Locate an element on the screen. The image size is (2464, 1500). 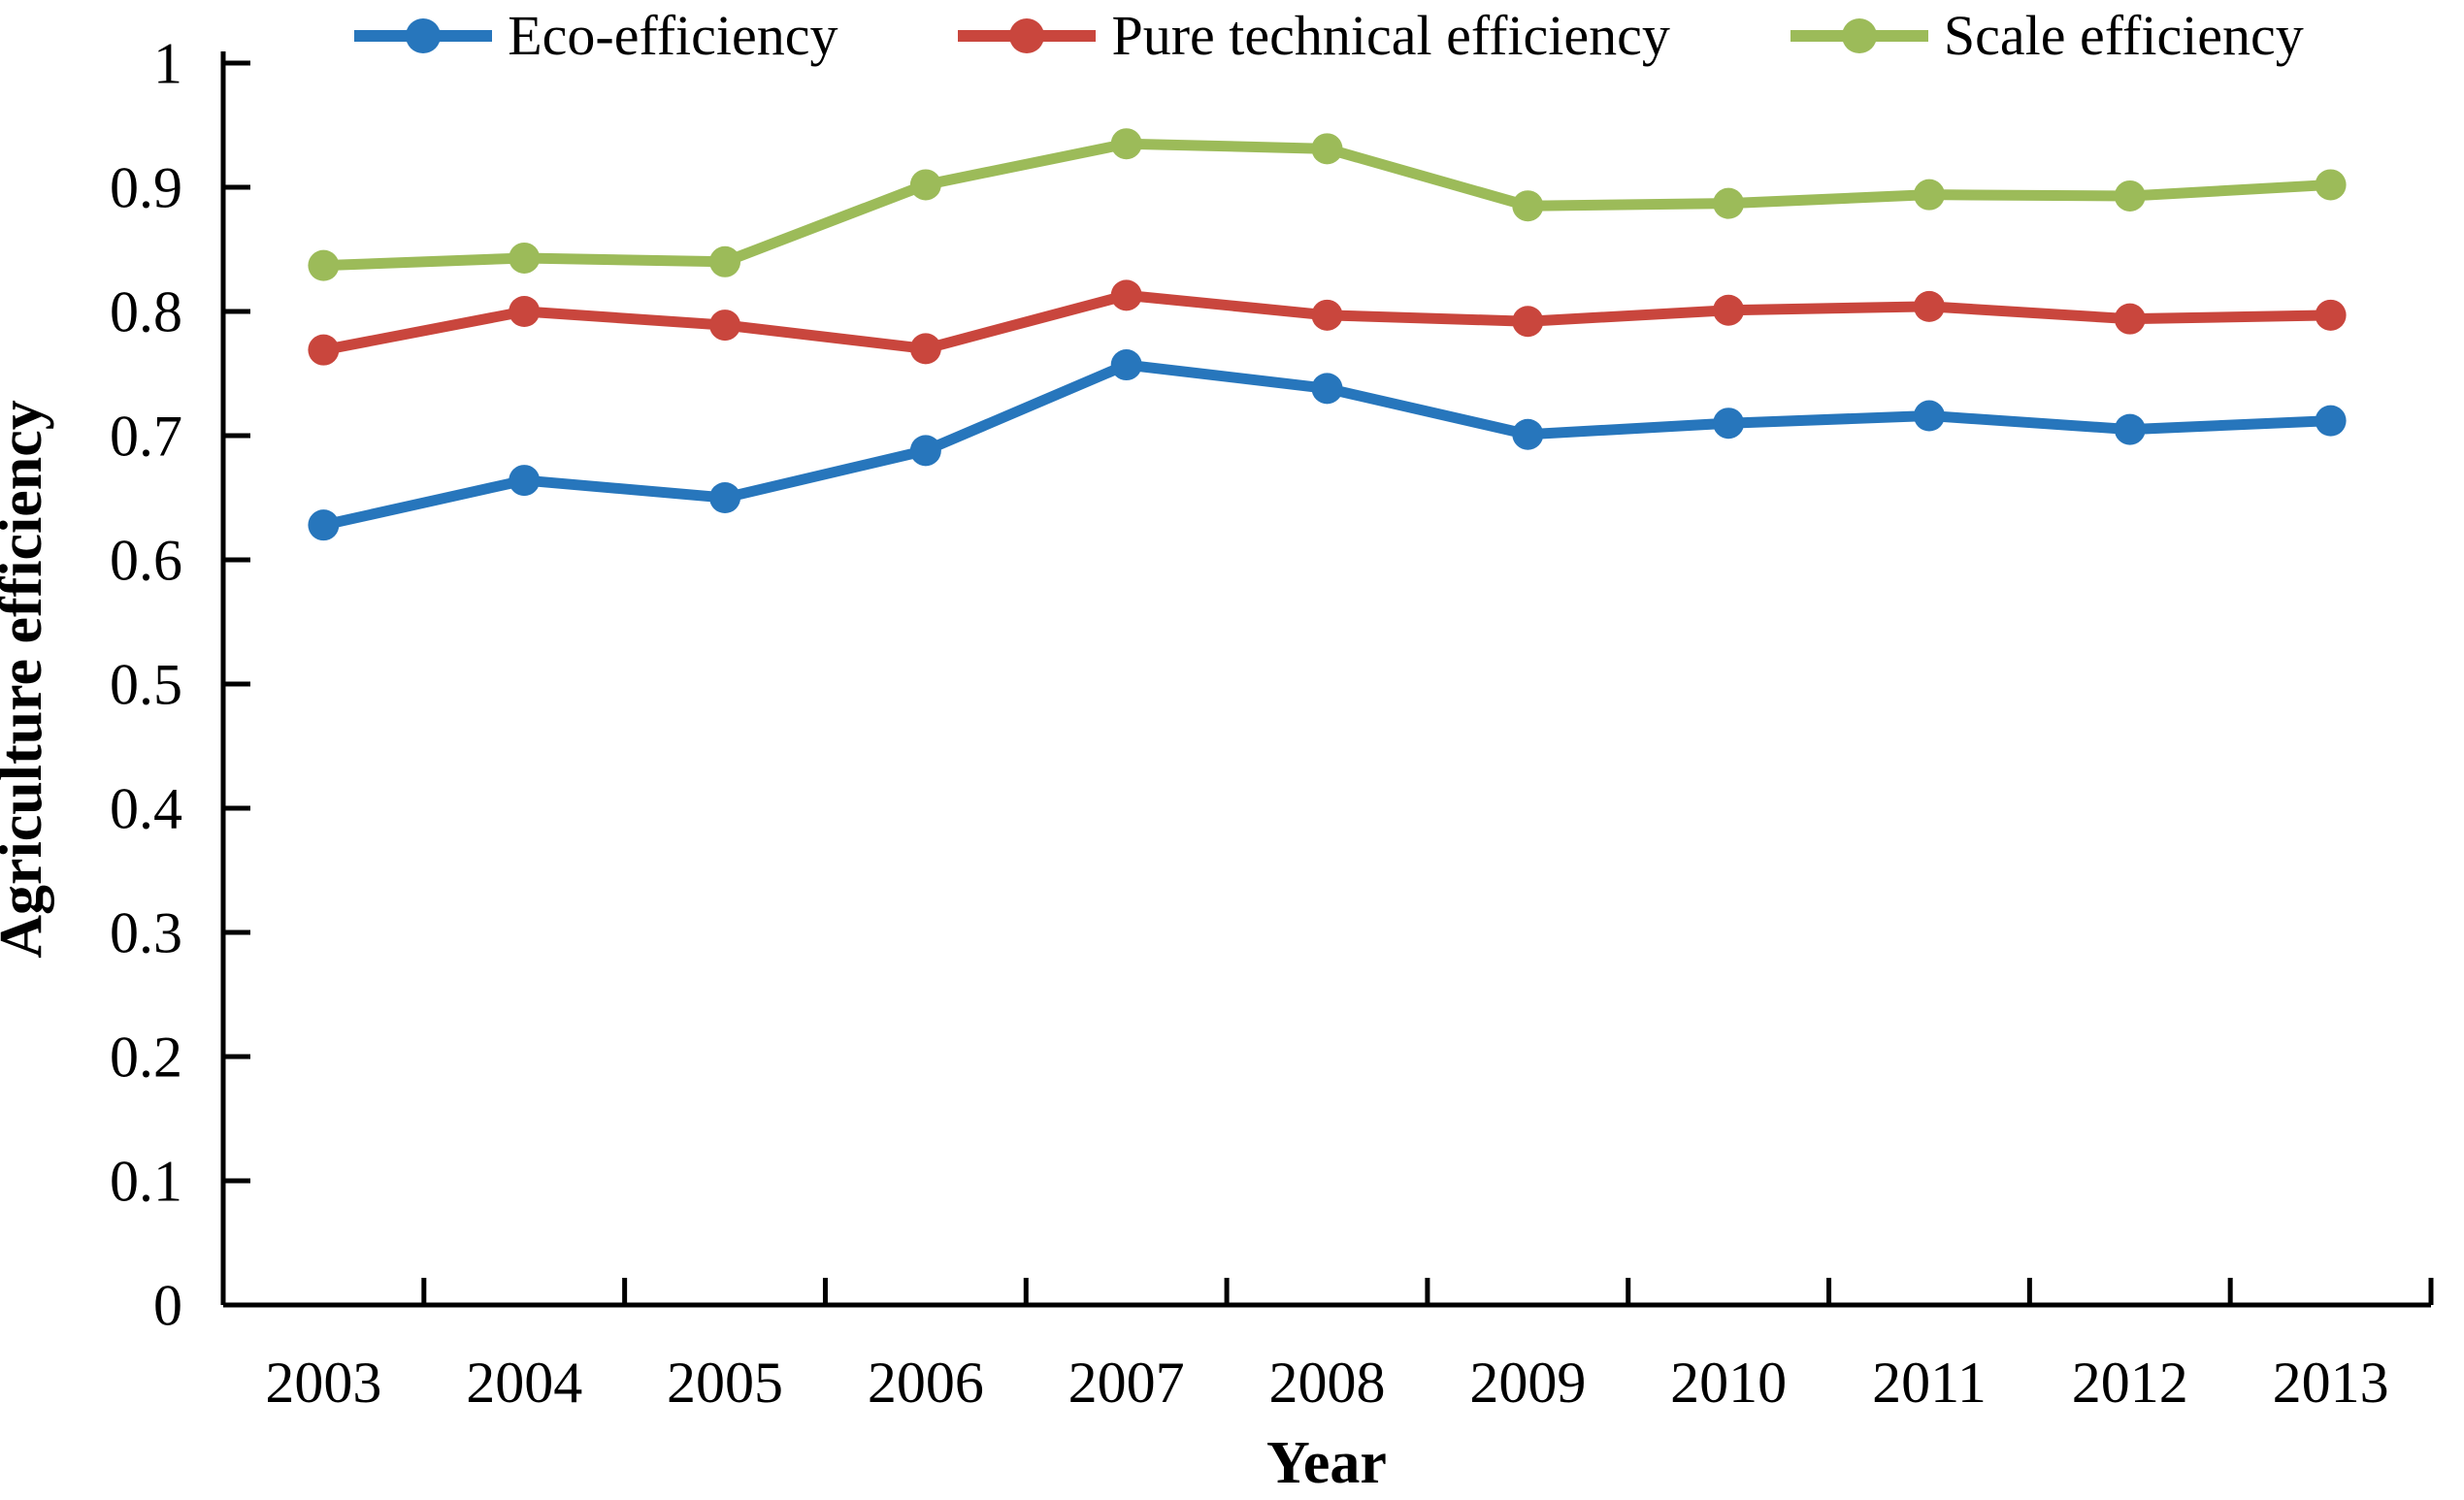
legend-label: Scale efficiency is located at coordinates (2124, 35).